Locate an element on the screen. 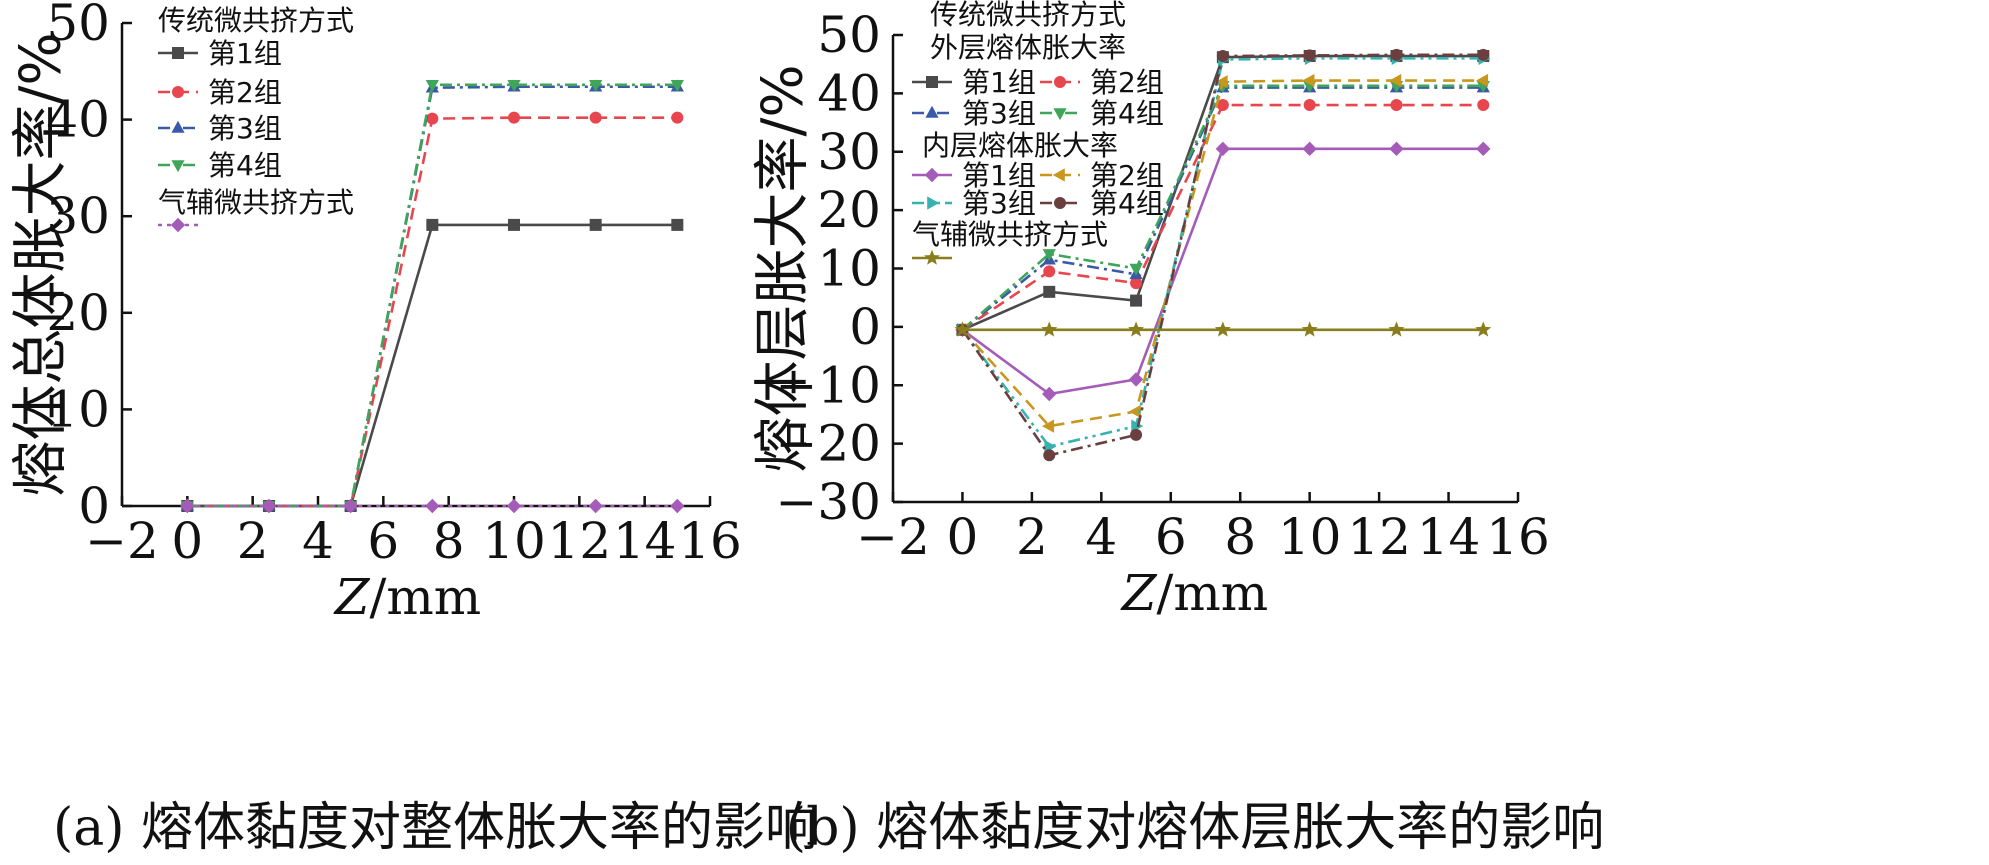 Image resolution: width=1989 pixels, height=865 pixels. y-tick-label: 50 is located at coordinates (78, 26).